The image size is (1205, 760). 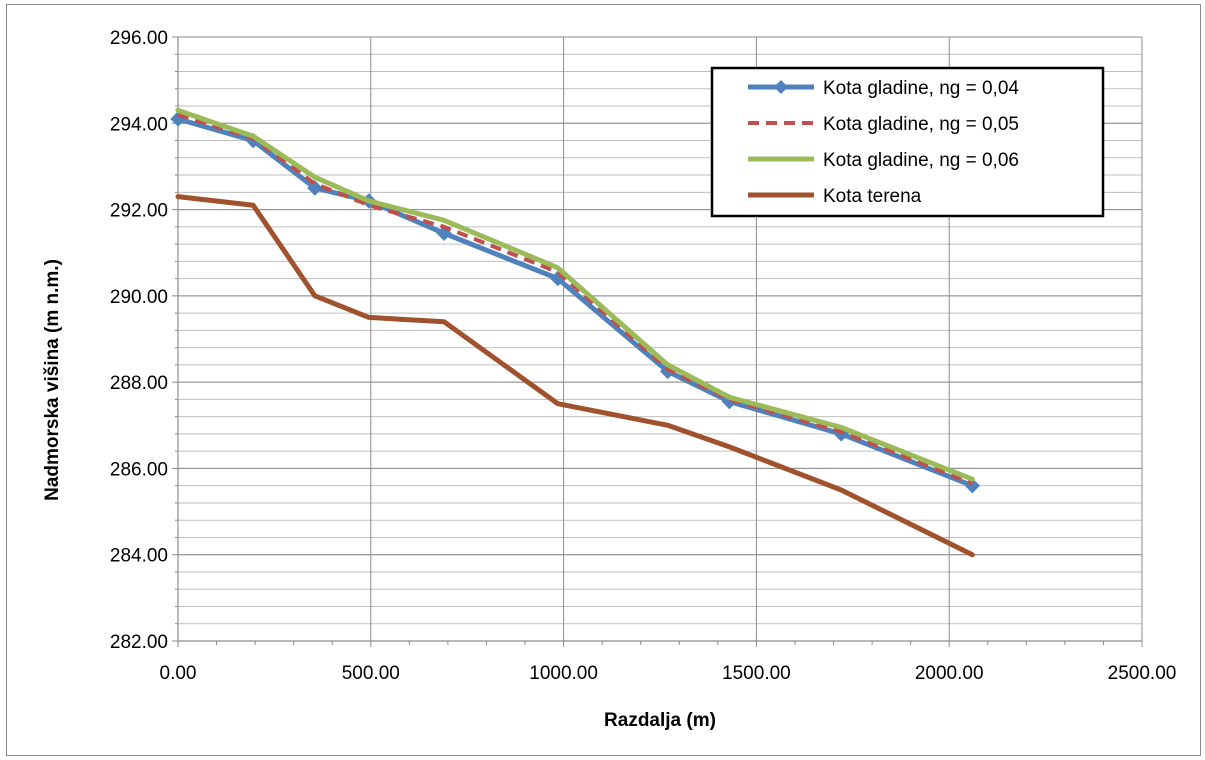 I want to click on y-tick-label: 288.00, so click(x=139, y=383).